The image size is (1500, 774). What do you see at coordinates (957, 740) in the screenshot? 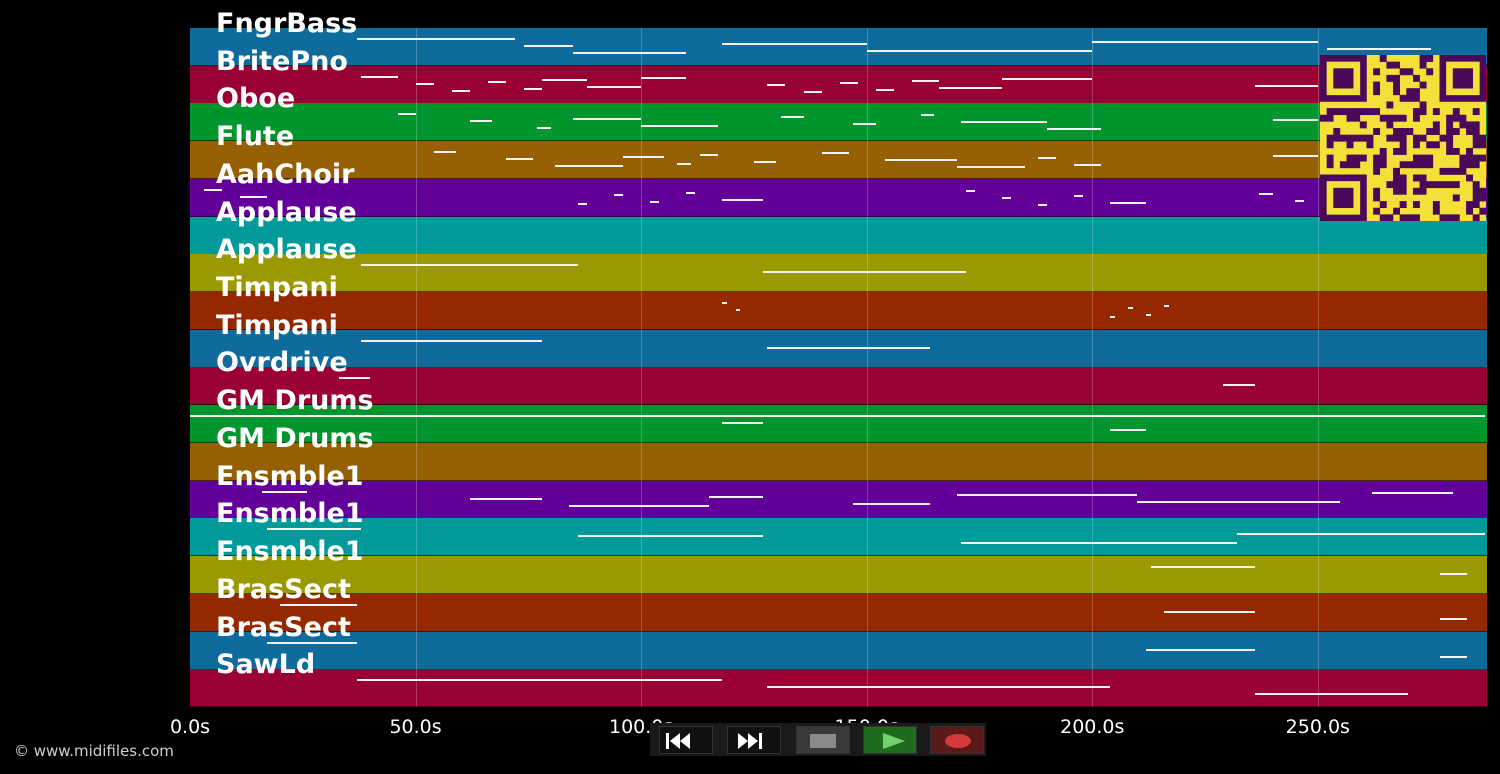
I see `record-button` at bounding box center [957, 740].